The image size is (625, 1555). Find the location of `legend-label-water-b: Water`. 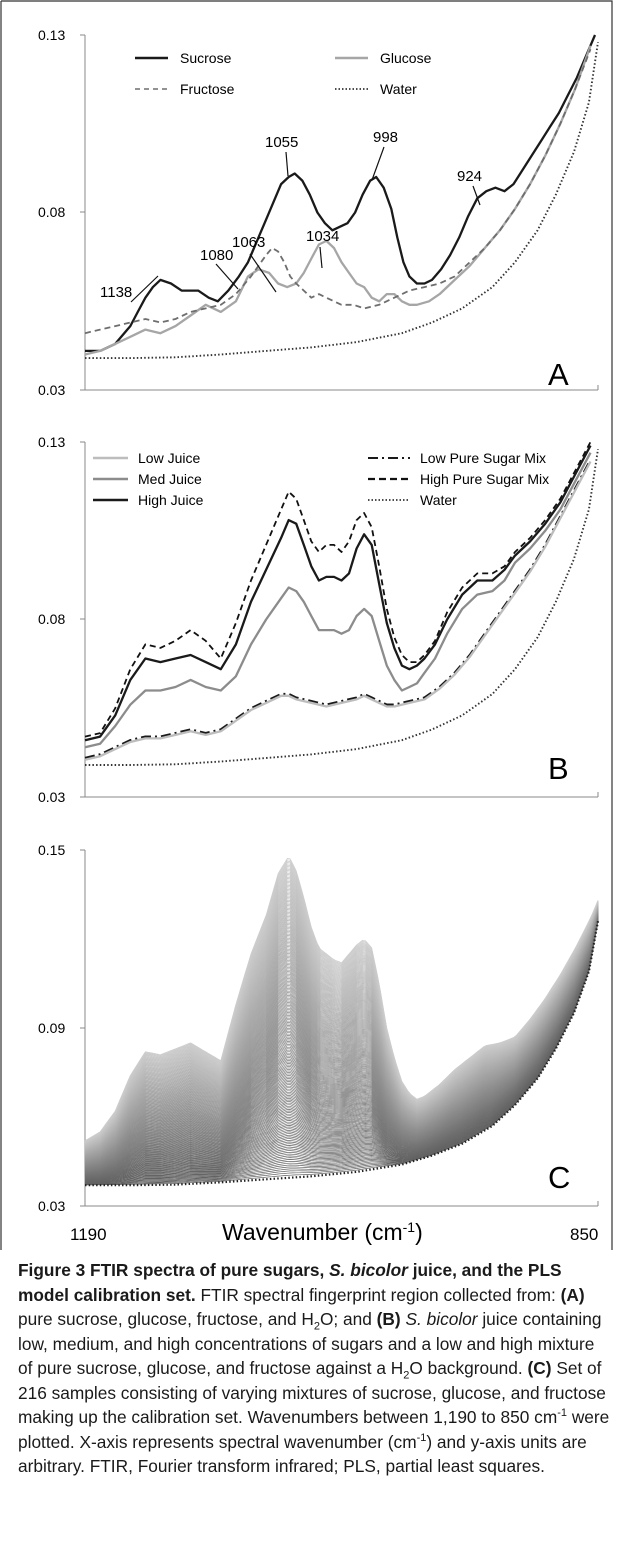

legend-label-water-b: Water is located at coordinates (438, 500).